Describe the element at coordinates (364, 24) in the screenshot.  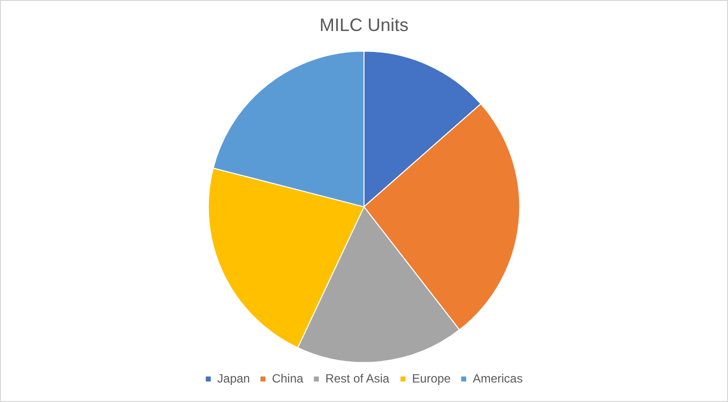
I see `chart-title: MILC Units` at that location.